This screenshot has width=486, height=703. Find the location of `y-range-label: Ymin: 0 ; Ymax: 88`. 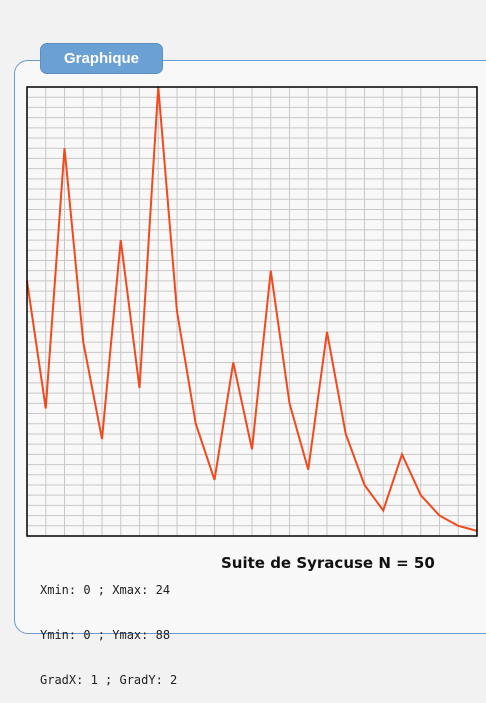

y-range-label: Ymin: 0 ; Ymax: 88 is located at coordinates (108, 635).